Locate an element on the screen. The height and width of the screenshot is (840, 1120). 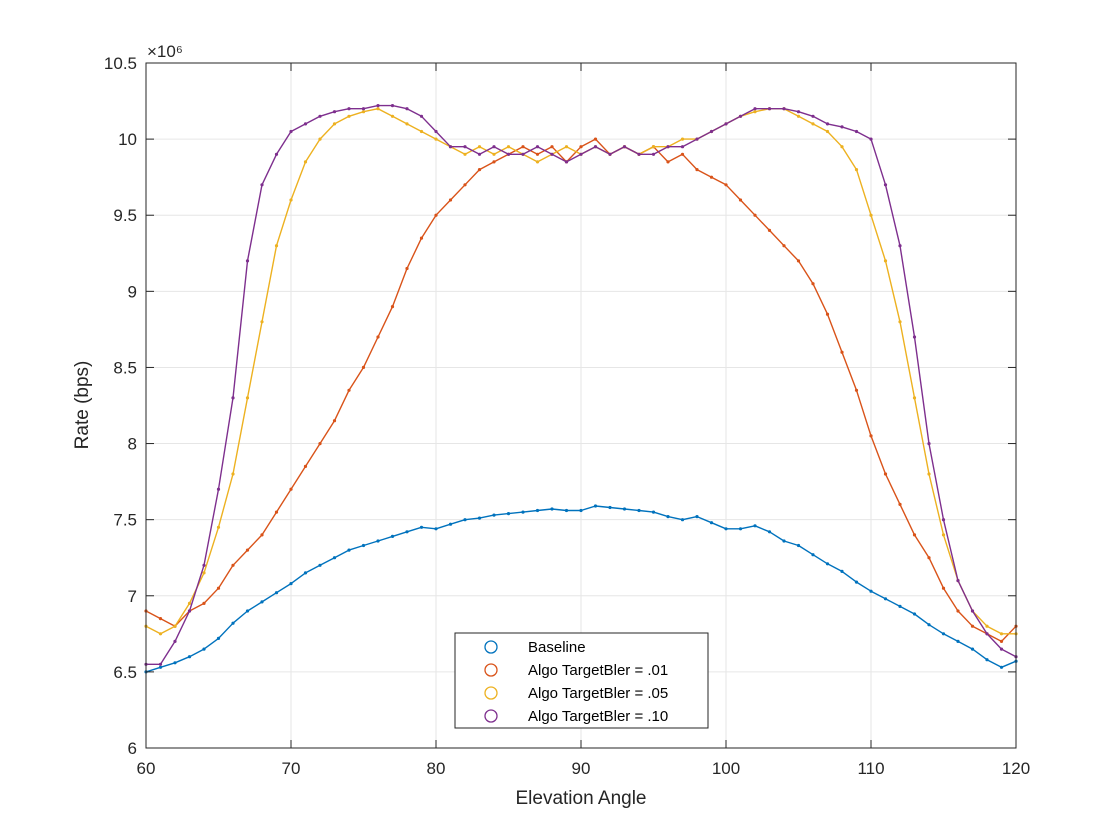
y-tick-label: 9.5 is located at coordinates (125, 215).